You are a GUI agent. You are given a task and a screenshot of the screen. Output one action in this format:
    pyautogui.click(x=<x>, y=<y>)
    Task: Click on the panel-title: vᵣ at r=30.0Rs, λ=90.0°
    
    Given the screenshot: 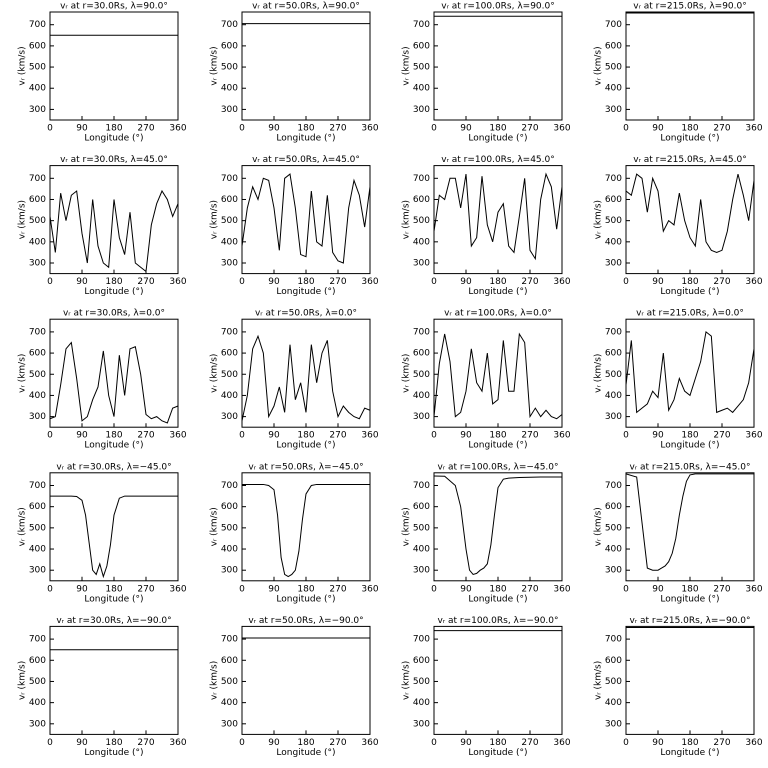 What is the action you would take?
    pyautogui.click(x=114, y=7)
    